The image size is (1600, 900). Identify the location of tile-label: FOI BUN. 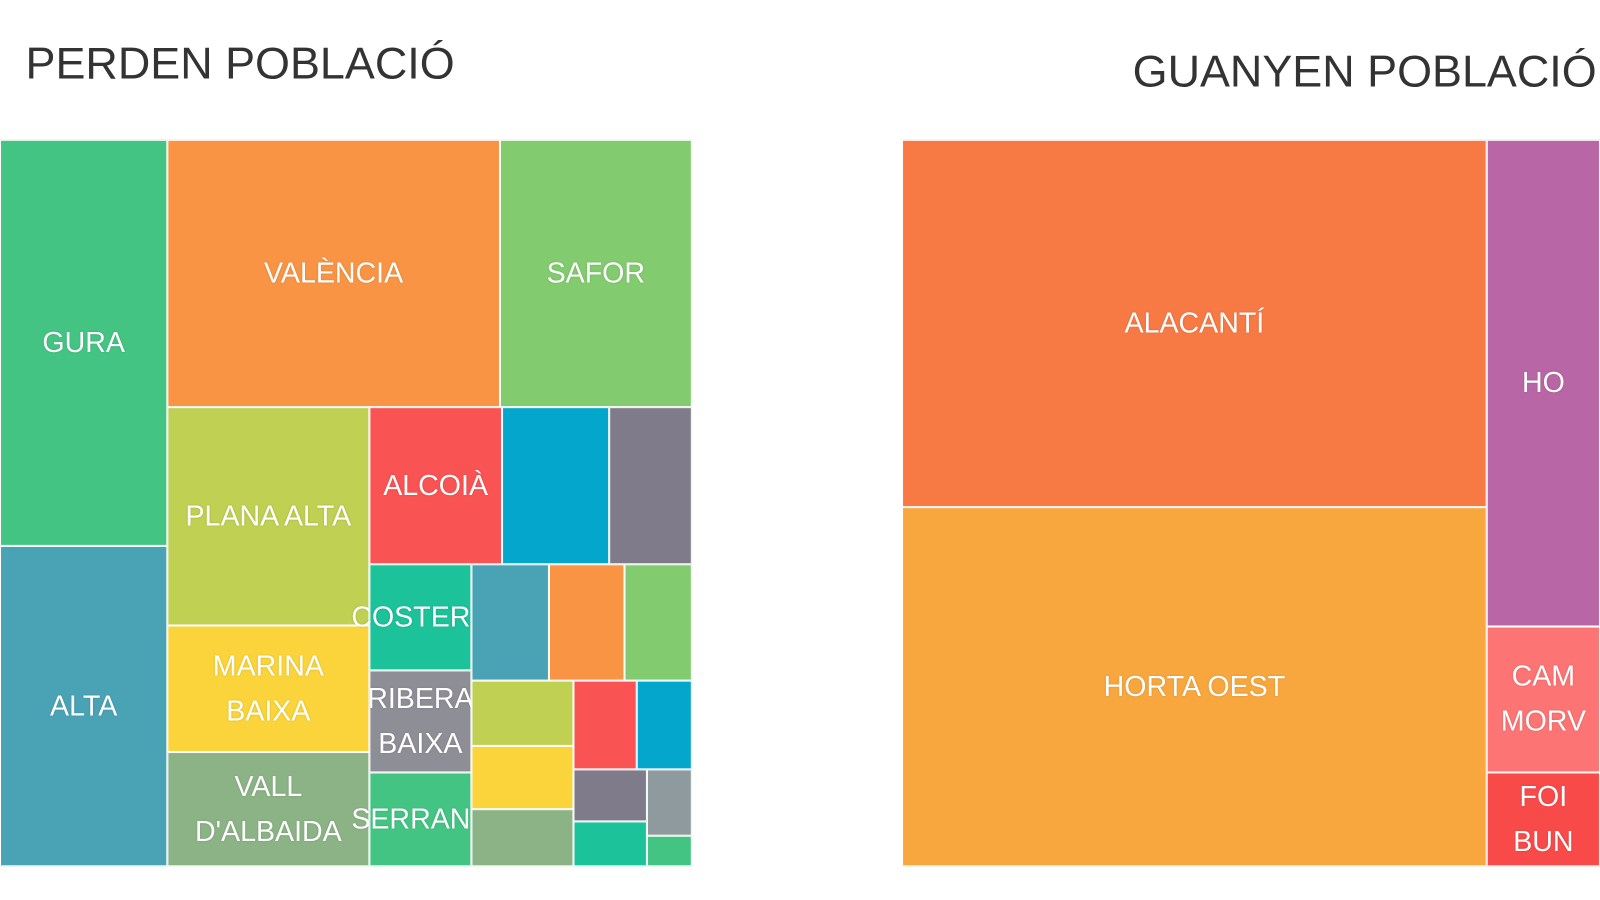
(1543, 819).